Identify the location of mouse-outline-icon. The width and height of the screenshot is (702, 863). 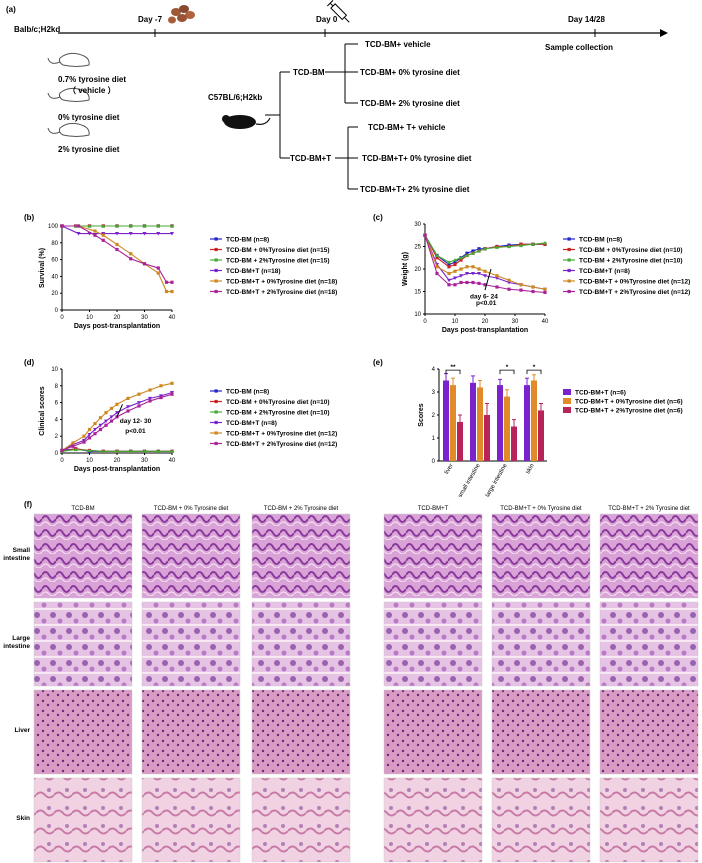
(68, 94).